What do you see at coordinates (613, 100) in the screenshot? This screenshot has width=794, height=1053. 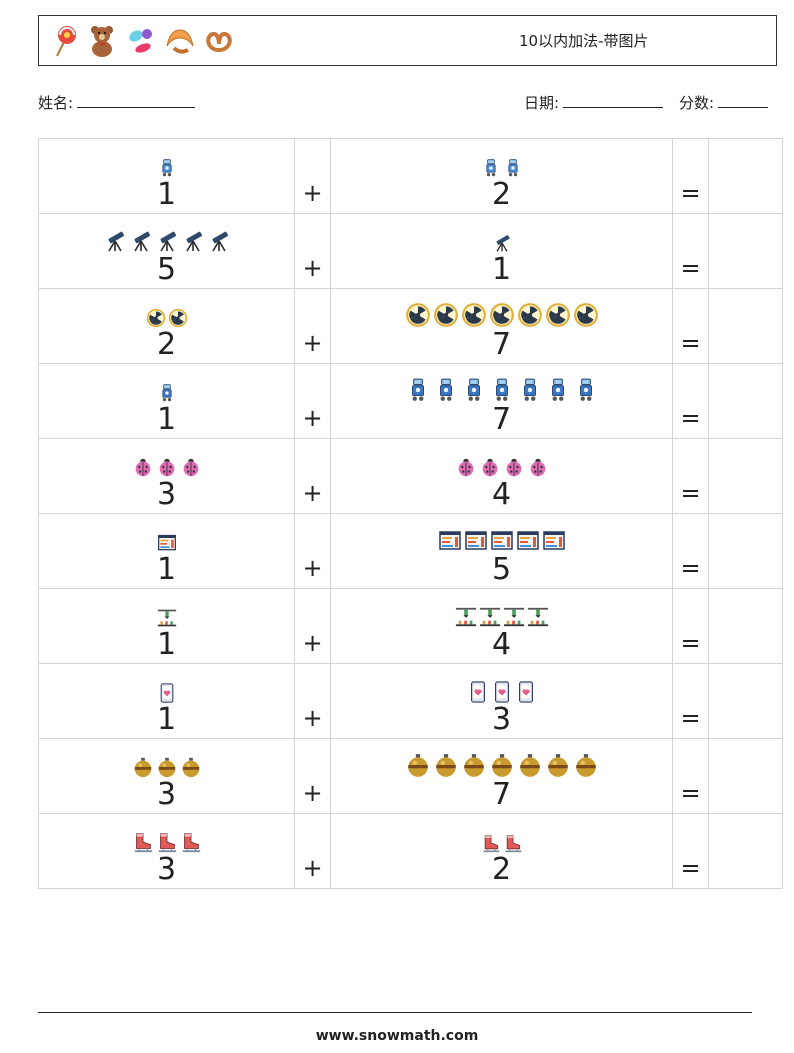 I see `date-line` at bounding box center [613, 100].